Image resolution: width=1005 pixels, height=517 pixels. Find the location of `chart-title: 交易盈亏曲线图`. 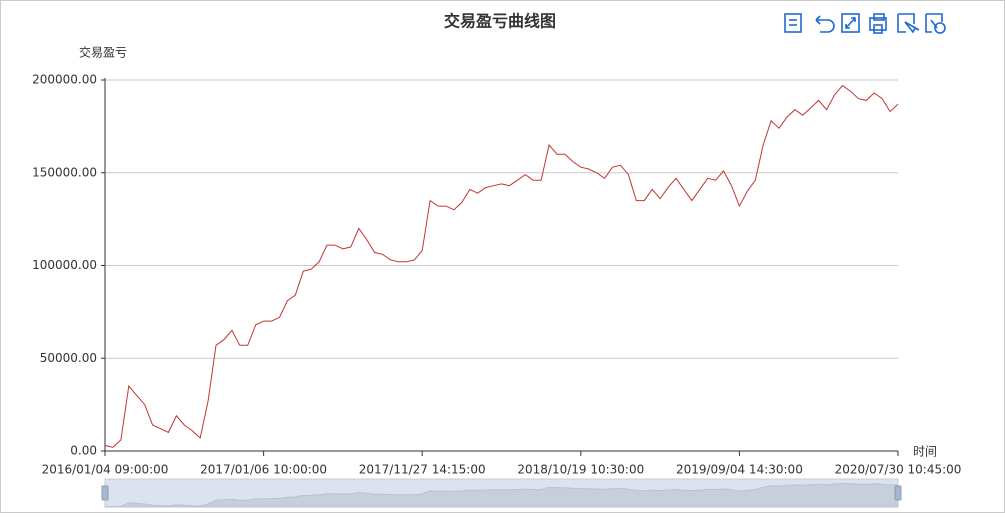

chart-title: 交易盈亏曲线图 is located at coordinates (500, 21).